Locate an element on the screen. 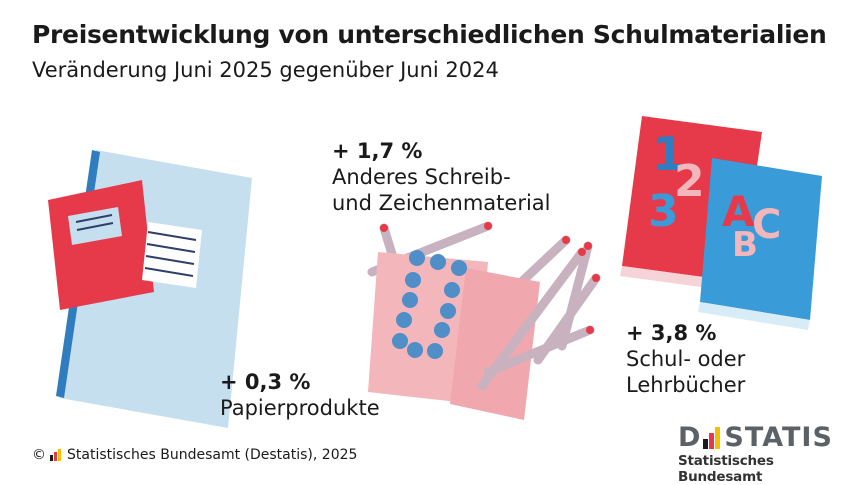  item-books-label-line2: Lehrbücher is located at coordinates (686, 385).